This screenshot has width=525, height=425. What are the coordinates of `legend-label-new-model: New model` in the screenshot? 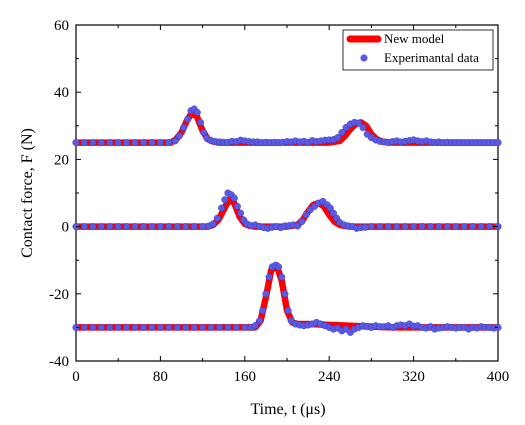 It's located at (414, 38).